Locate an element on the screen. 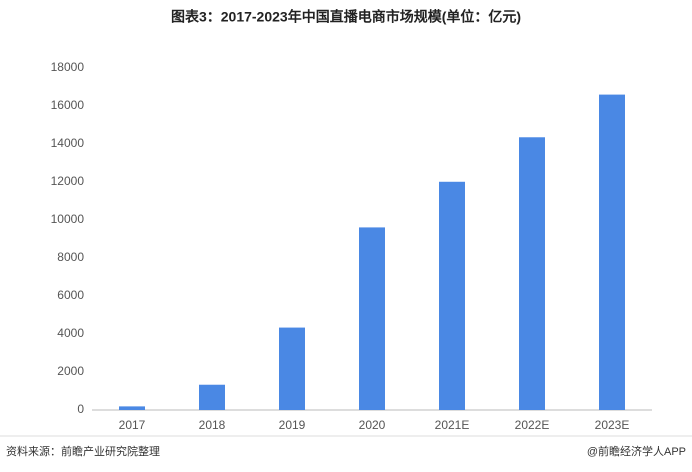 The width and height of the screenshot is (692, 472). x-tick-label: 2019 is located at coordinates (292, 425).